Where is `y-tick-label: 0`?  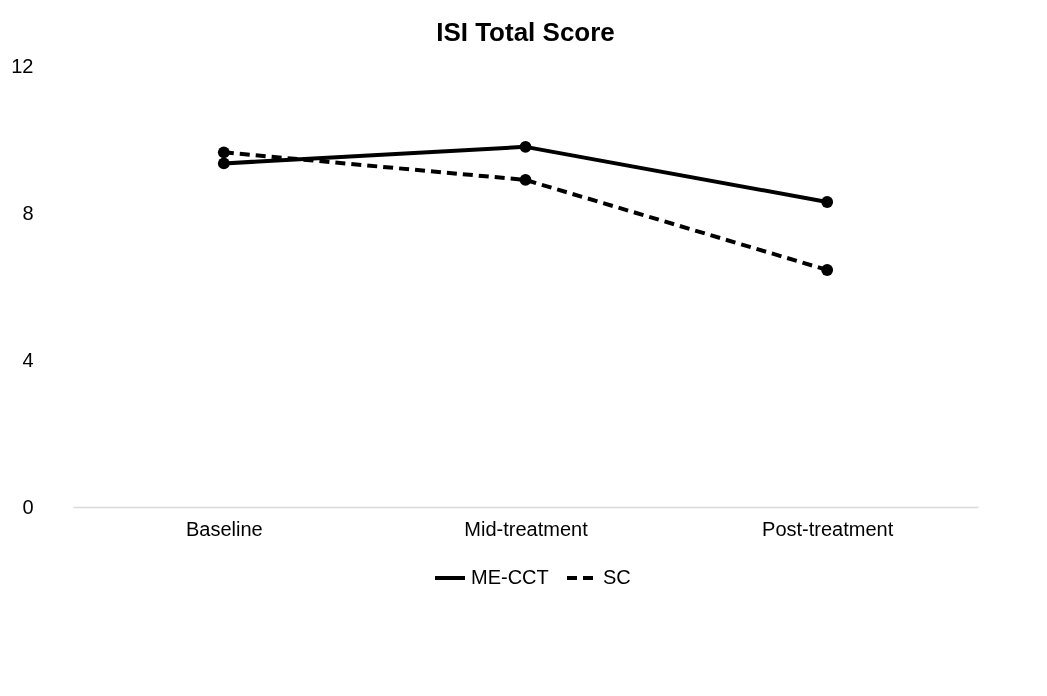 y-tick-label: 0 is located at coordinates (28, 506).